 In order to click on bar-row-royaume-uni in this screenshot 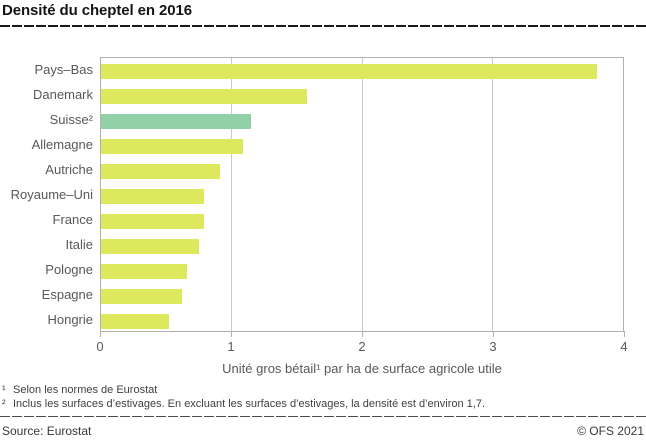, I will do `click(362, 195)`.